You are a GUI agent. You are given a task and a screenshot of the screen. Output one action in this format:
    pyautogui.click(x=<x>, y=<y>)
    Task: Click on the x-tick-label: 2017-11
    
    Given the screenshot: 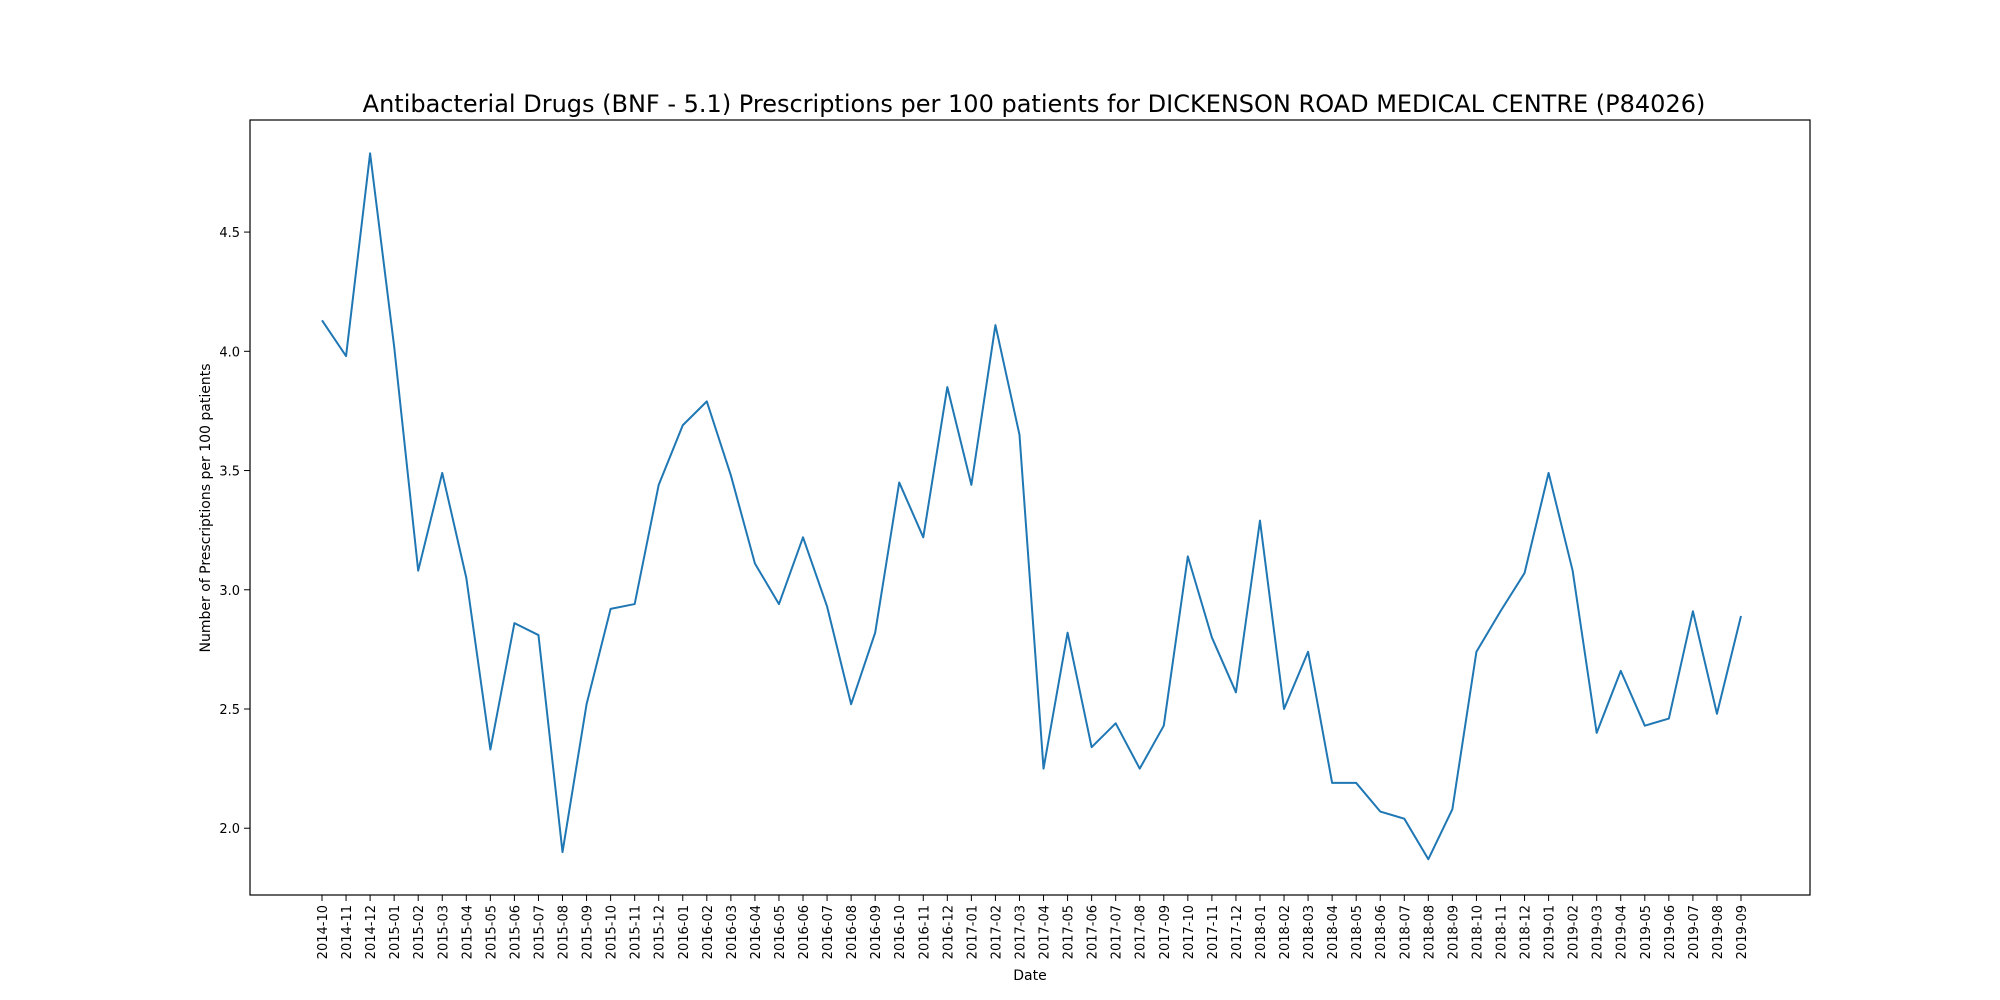 What is the action you would take?
    pyautogui.click(x=1213, y=932)
    